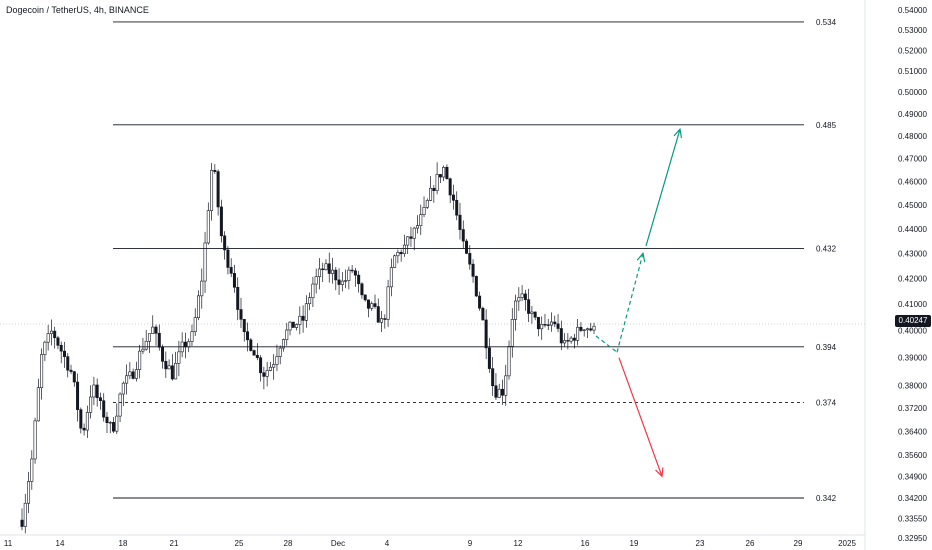 The image size is (932, 550). Describe the element at coordinates (606, 344) in the screenshot. I see `bullish-dashed-leg` at that location.